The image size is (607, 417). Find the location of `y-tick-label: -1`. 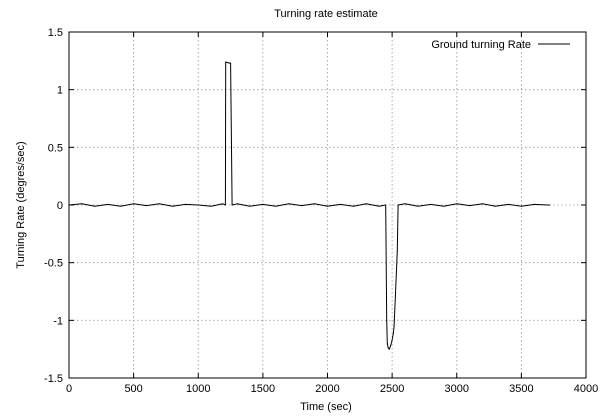

y-tick-label: -1 is located at coordinates (58, 321).